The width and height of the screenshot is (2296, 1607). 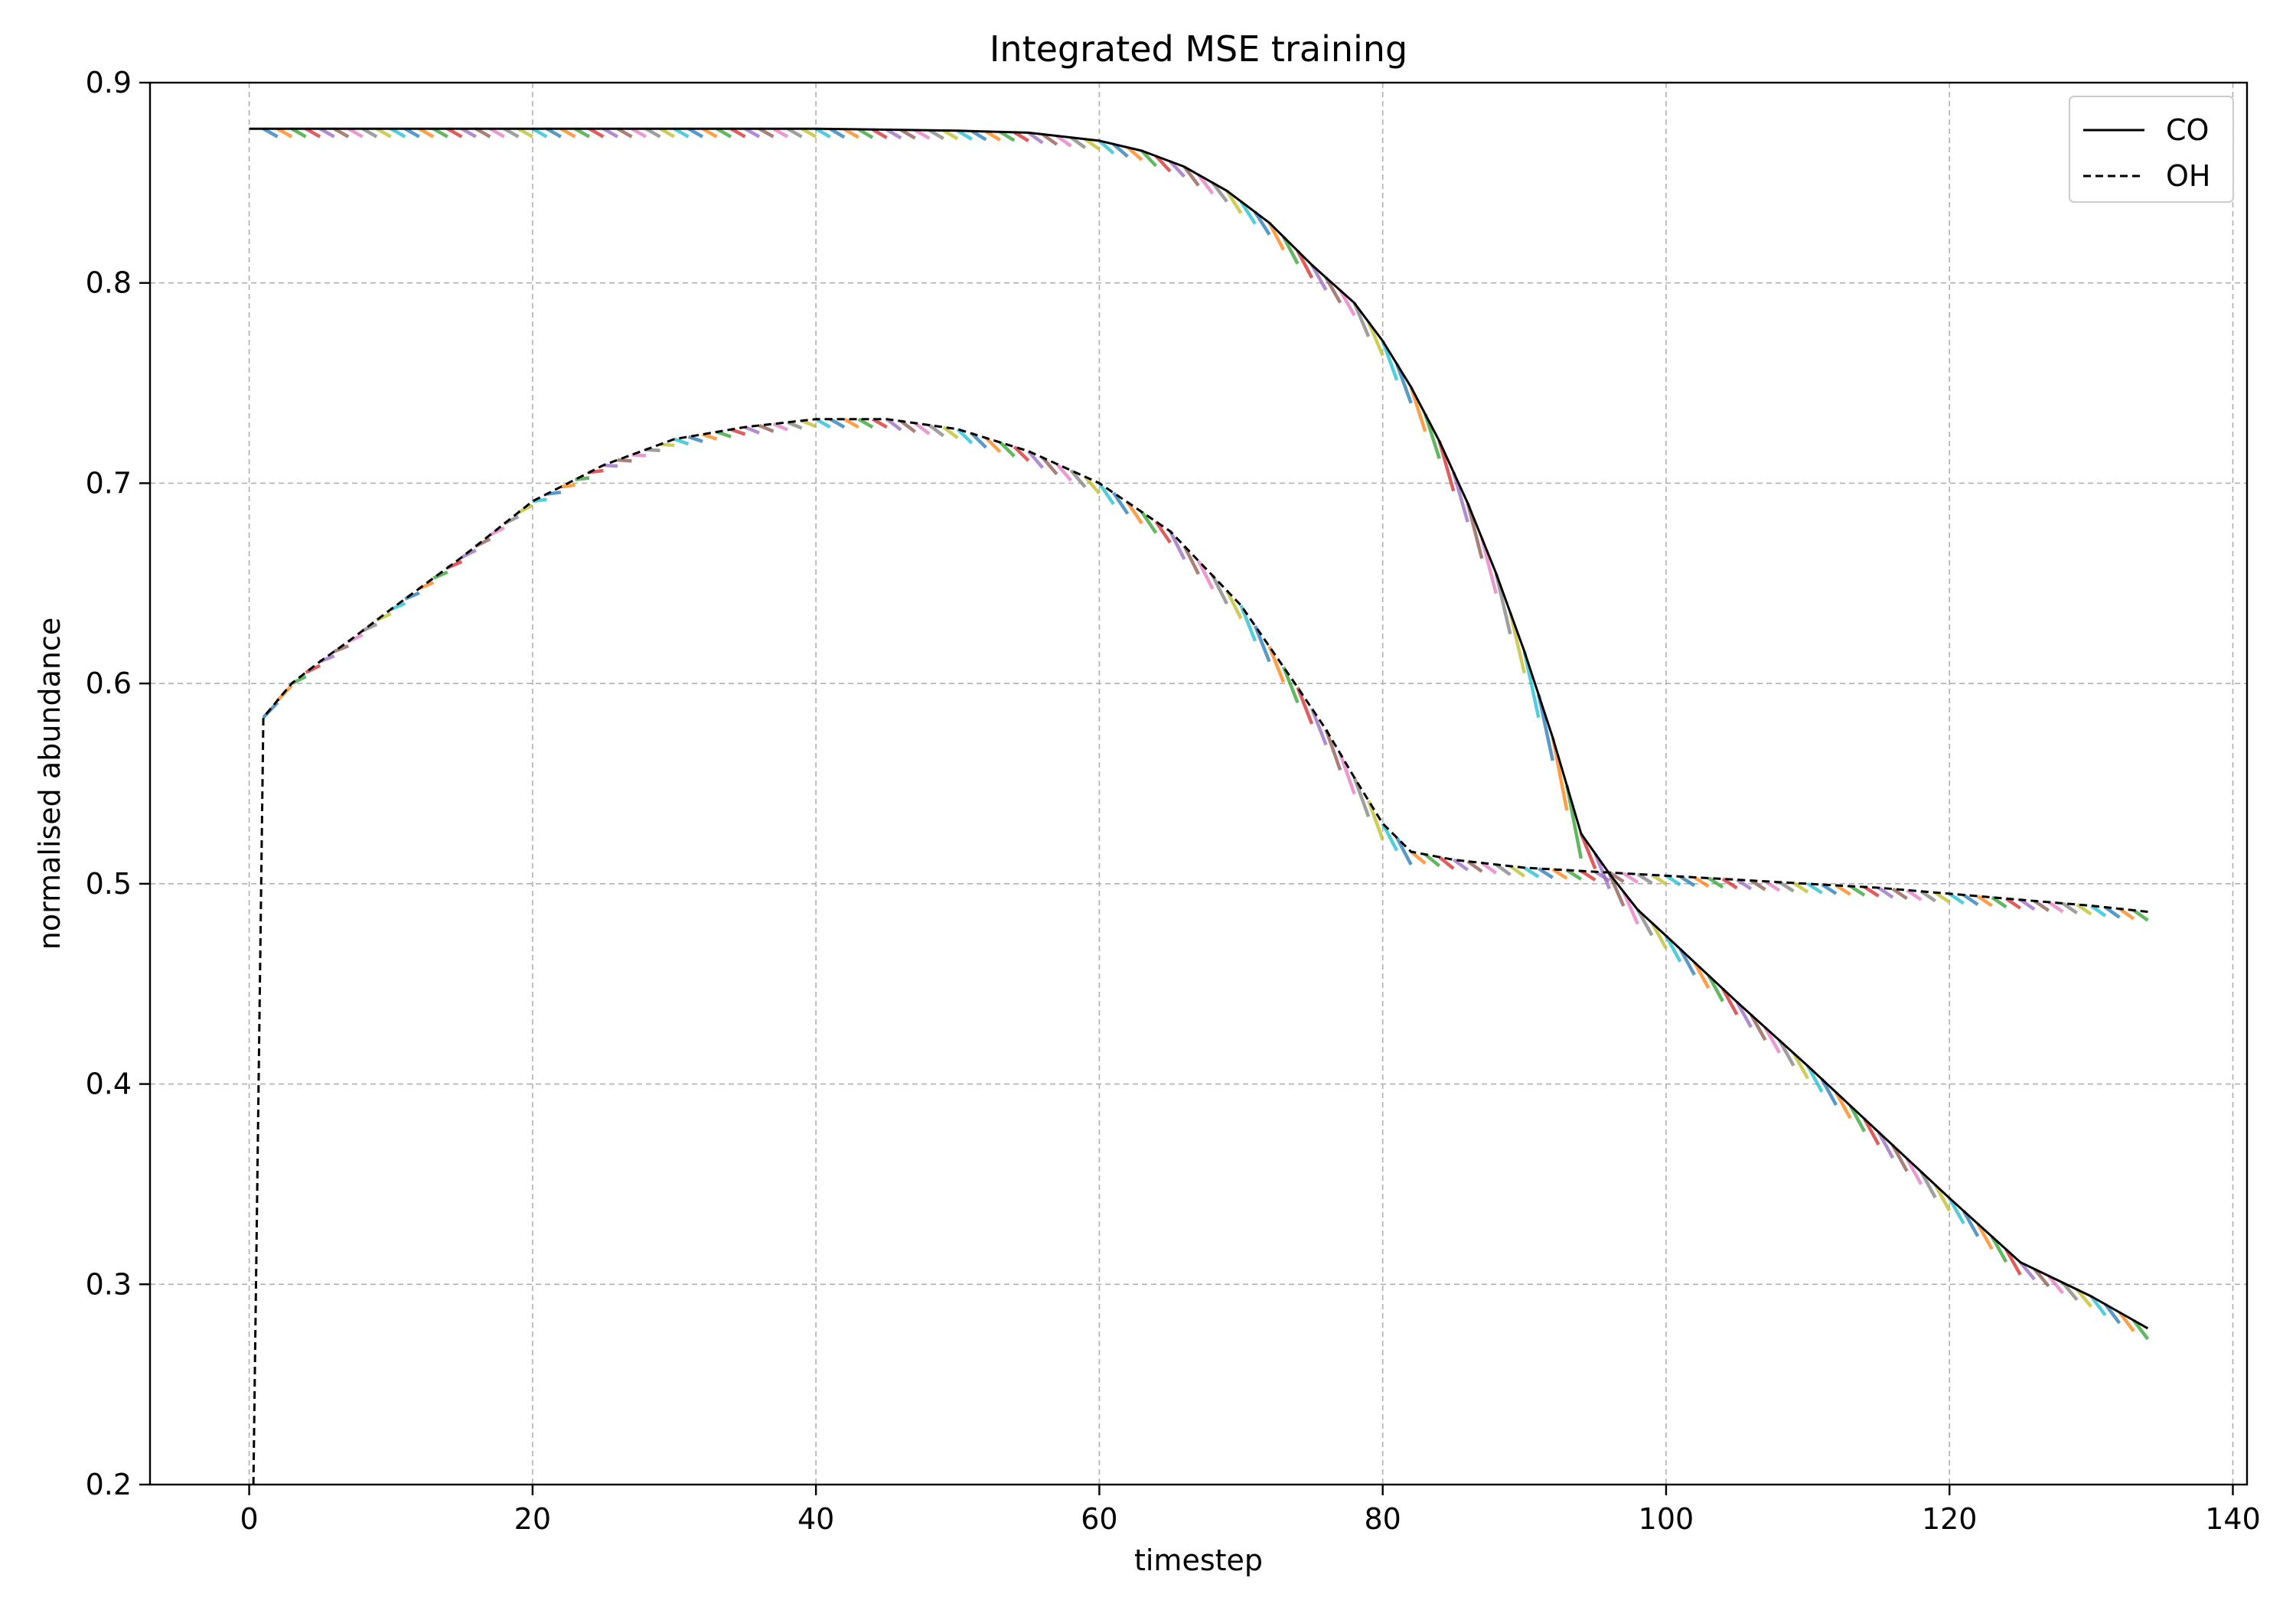 What do you see at coordinates (109, 884) in the screenshot?
I see `y-tick-label: 0.5` at bounding box center [109, 884].